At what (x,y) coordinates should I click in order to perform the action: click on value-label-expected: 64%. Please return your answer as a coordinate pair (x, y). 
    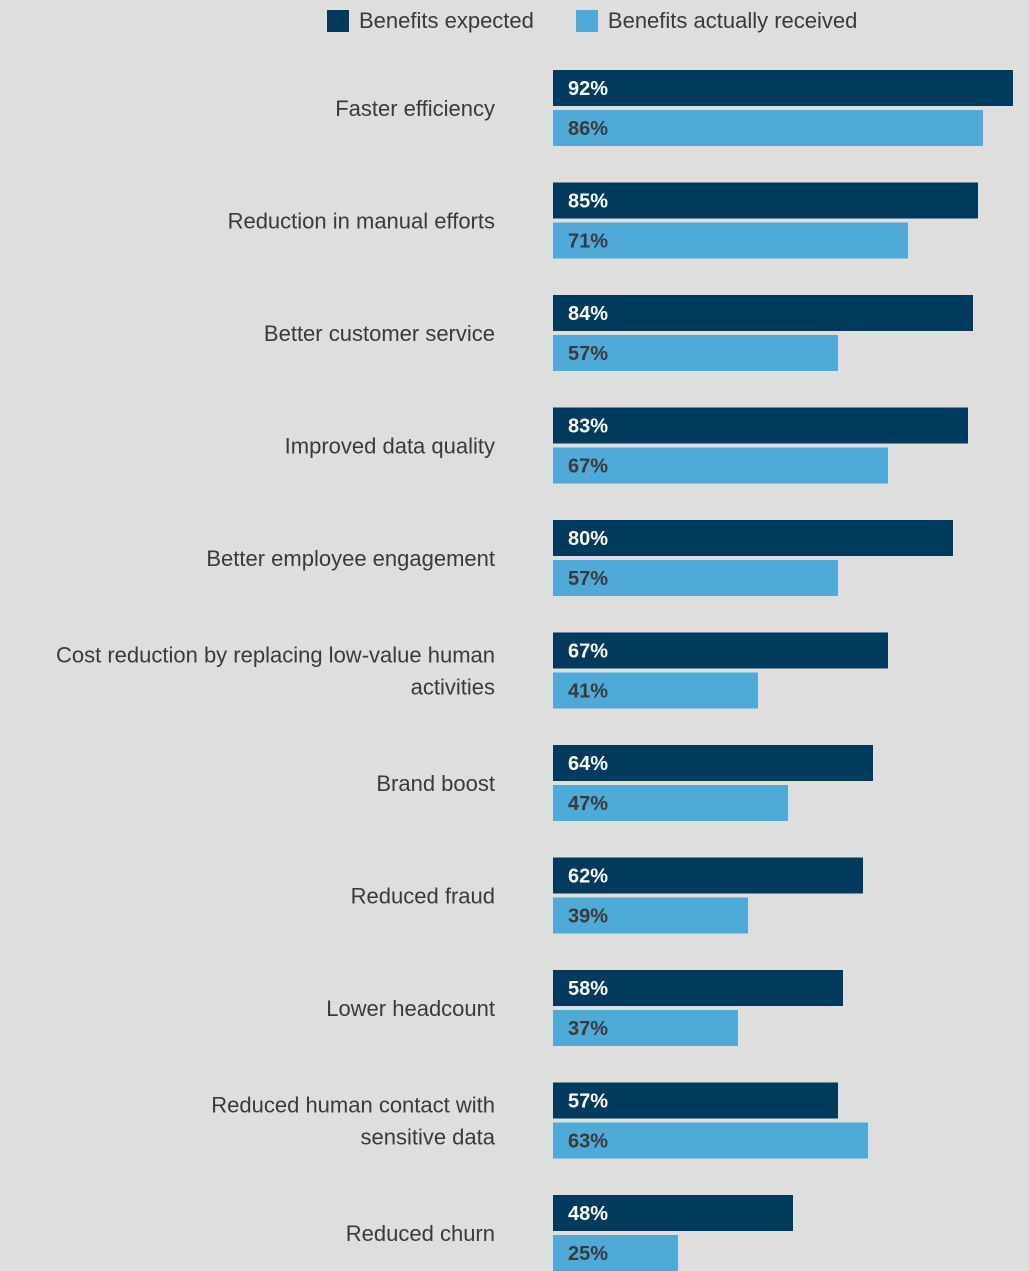
    Looking at the image, I should click on (588, 764).